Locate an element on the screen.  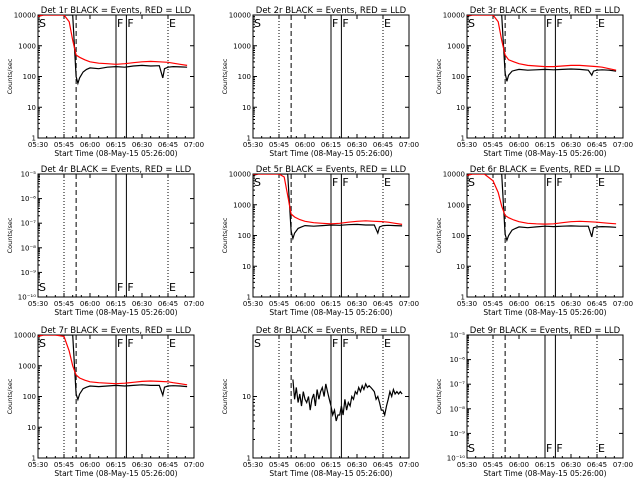
panel-title: Det 1r BLACK = Events, RED = LLD is located at coordinates (116, 11).